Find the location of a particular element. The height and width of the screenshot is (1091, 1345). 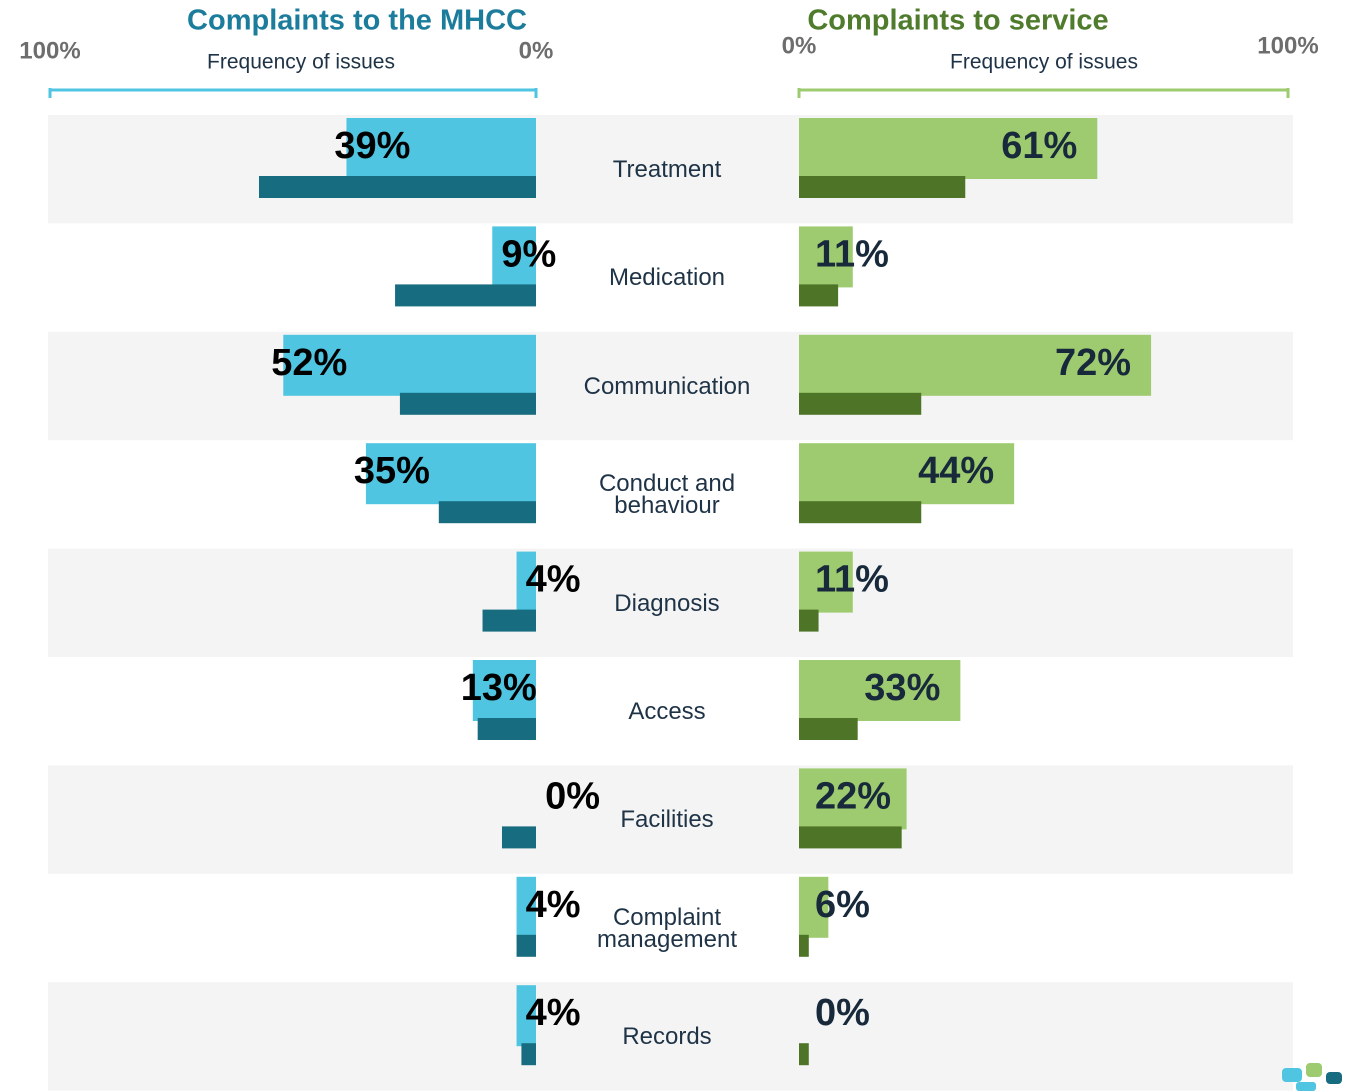

category-label: Complaint management is located at coordinates (667, 928).